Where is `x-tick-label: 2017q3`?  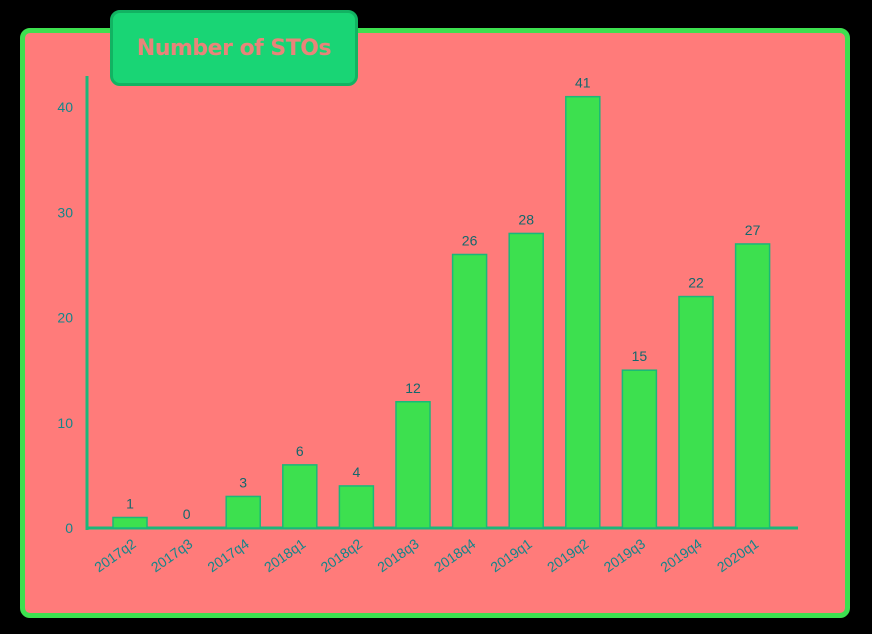 x-tick-label: 2017q3 is located at coordinates (172, 555).